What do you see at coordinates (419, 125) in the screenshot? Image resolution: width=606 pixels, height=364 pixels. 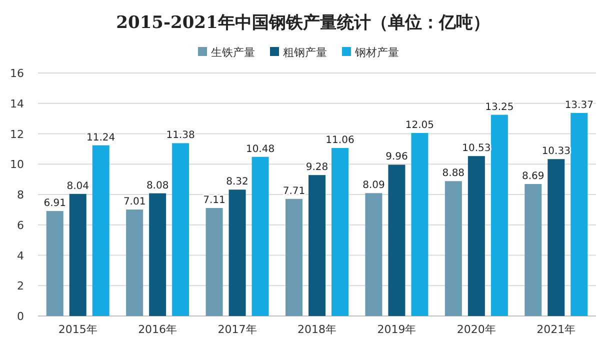 I see `data-label: 12.05` at bounding box center [419, 125].